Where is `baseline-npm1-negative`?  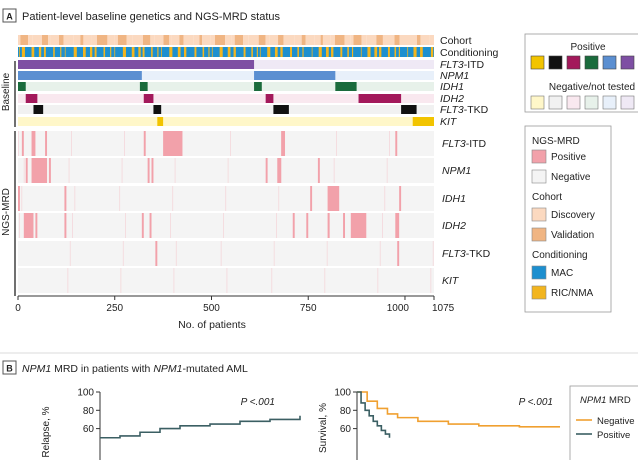 baseline-npm1-negative is located at coordinates (226, 75).